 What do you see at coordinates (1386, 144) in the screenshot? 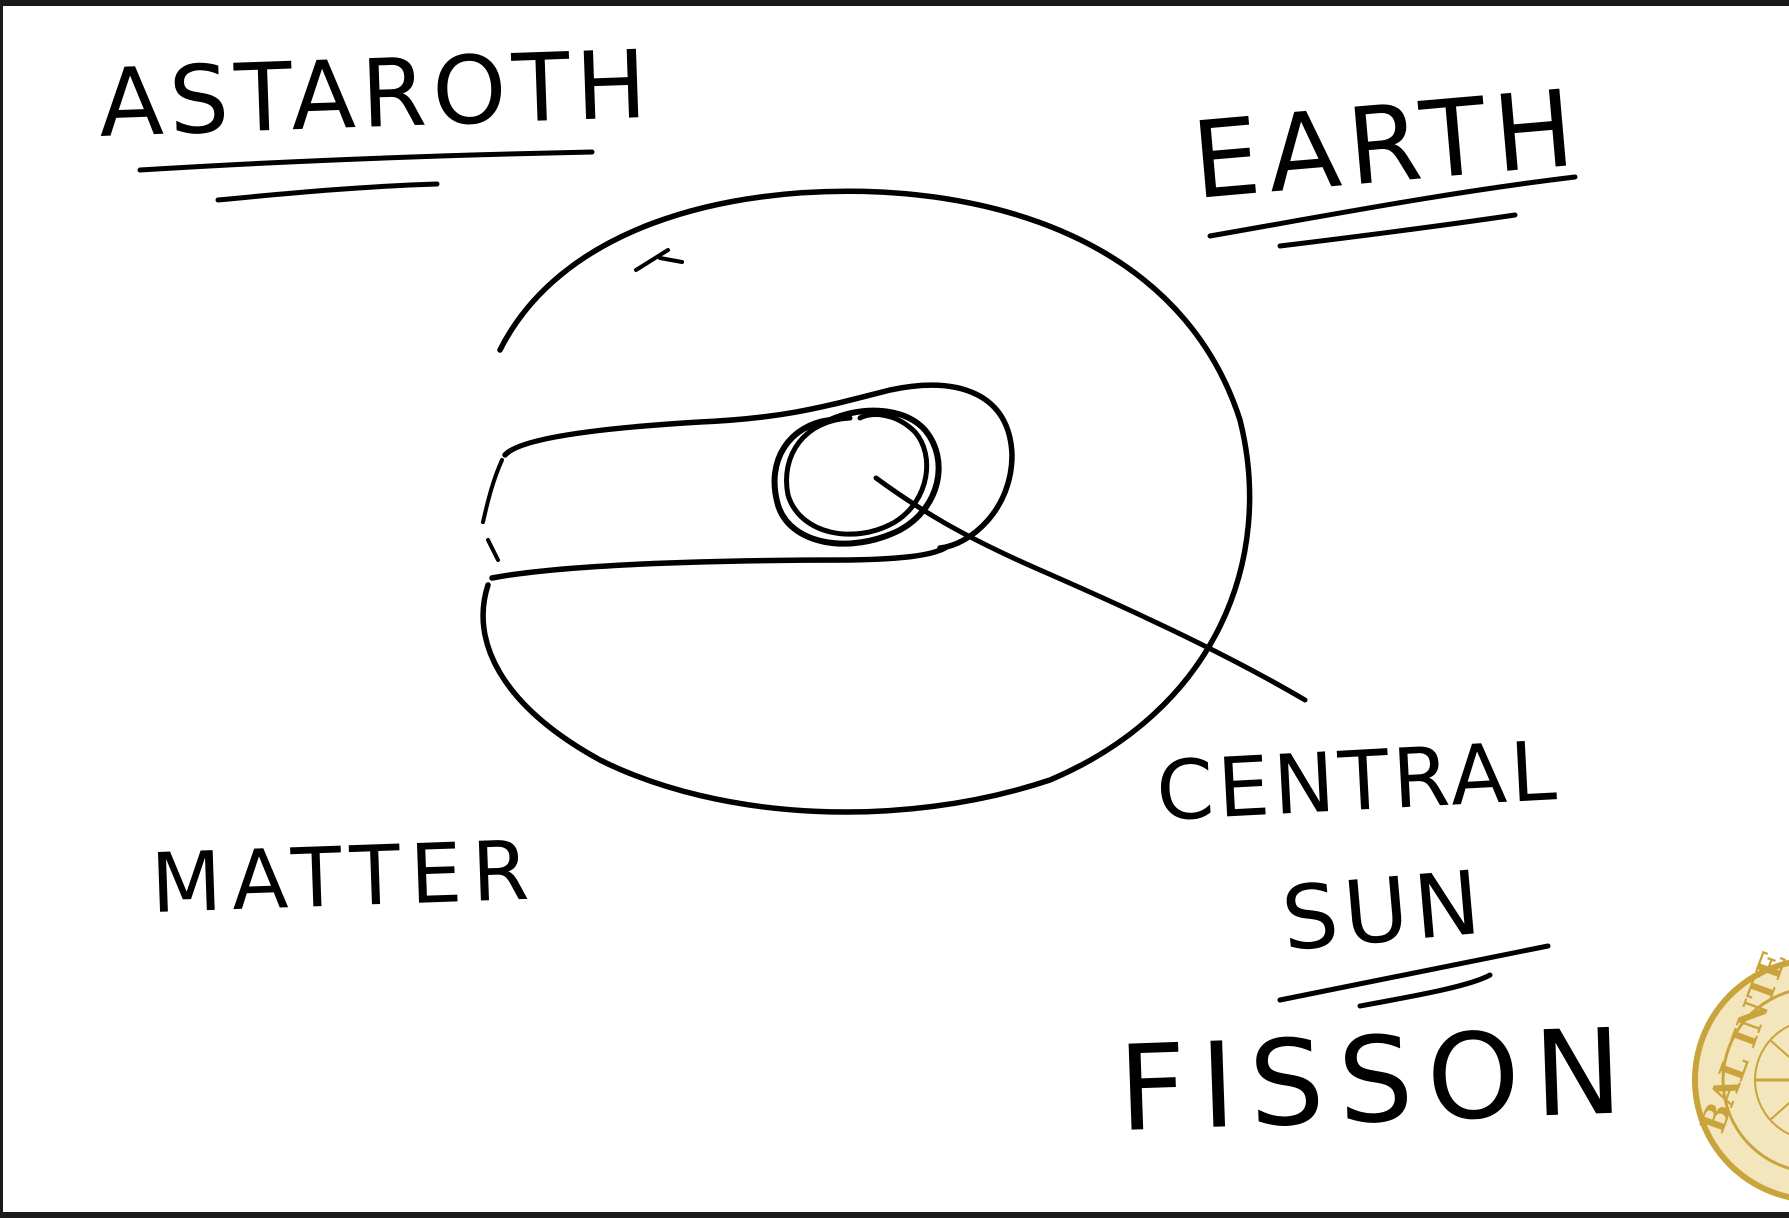
I see `label-earth: EARTH` at bounding box center [1386, 144].